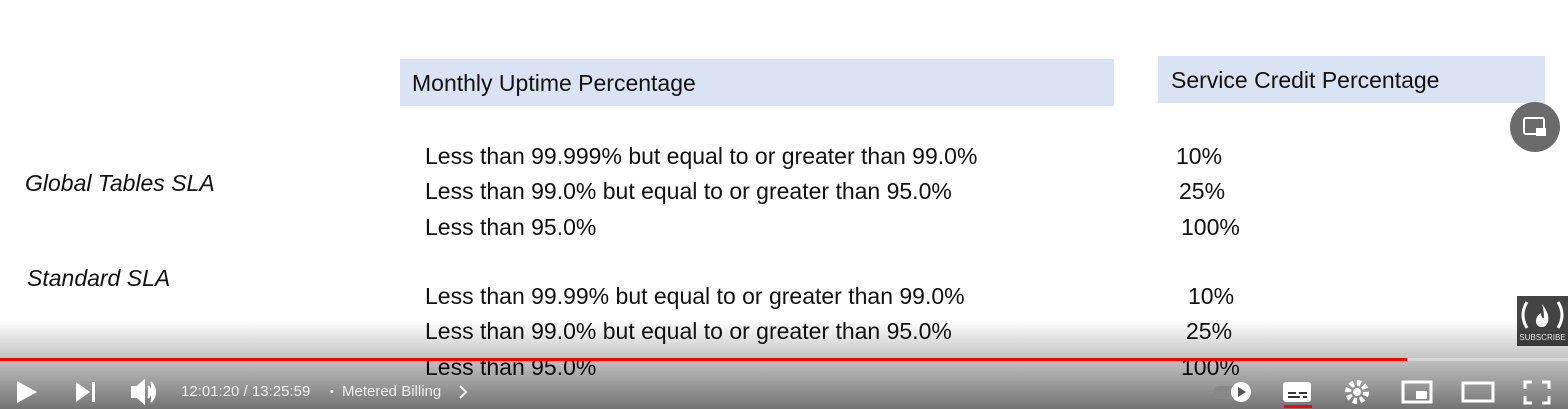  Describe the element at coordinates (246, 391) in the screenshot. I see `time: 12:01:20 / 13:25:59` at that location.